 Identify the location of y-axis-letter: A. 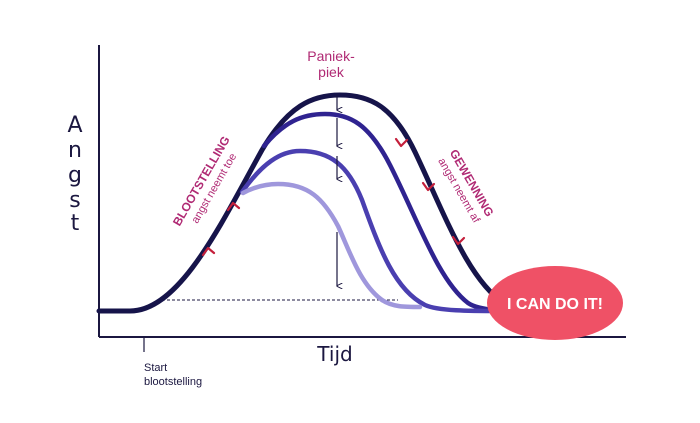
(74, 125).